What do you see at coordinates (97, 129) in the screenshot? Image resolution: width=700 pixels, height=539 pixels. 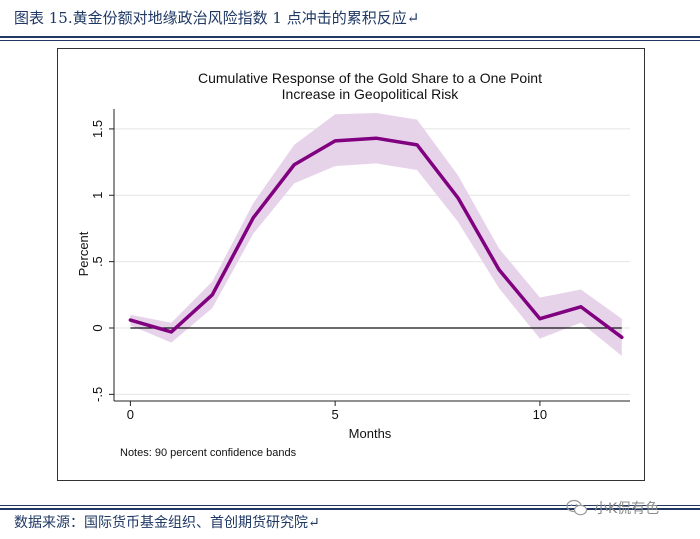 I see `y-tick-label: 1.5` at bounding box center [97, 129].